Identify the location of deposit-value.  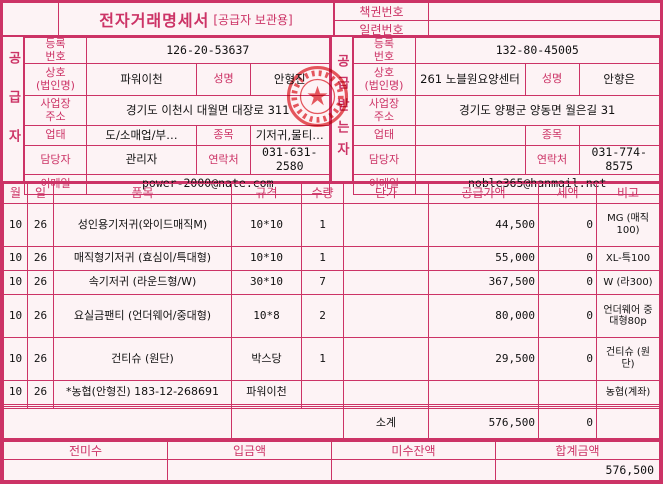
(249, 470).